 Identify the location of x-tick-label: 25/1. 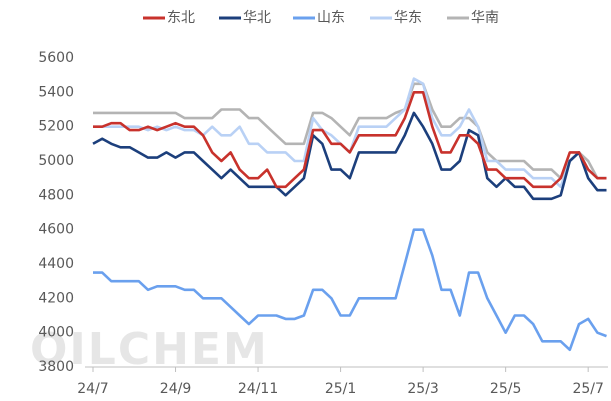
(340, 389).